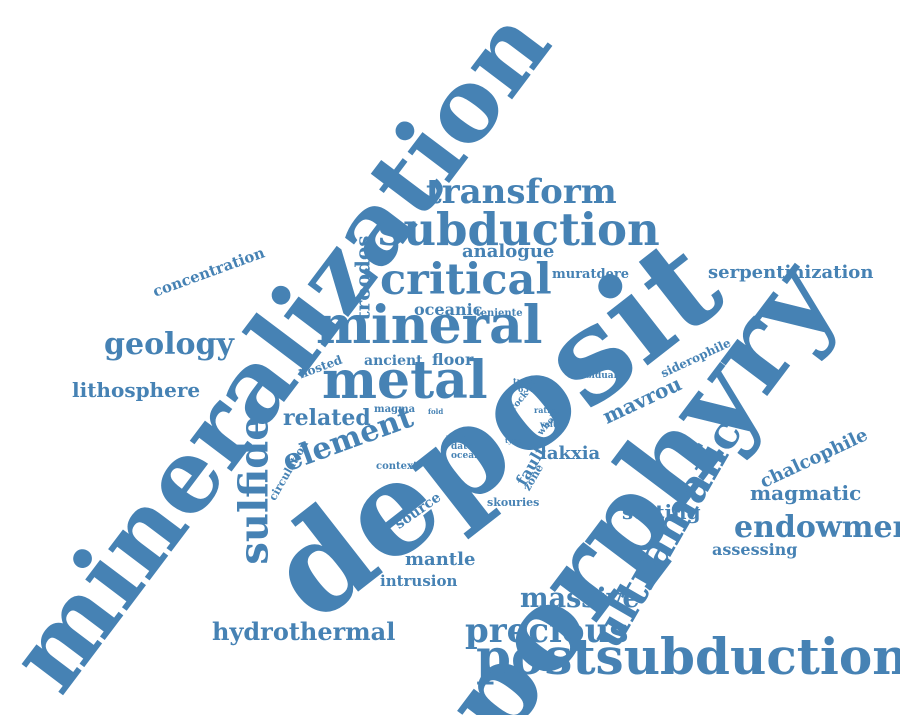 The image size is (900, 715). I want to click on word-magmatic: magmatic, so click(806, 493).